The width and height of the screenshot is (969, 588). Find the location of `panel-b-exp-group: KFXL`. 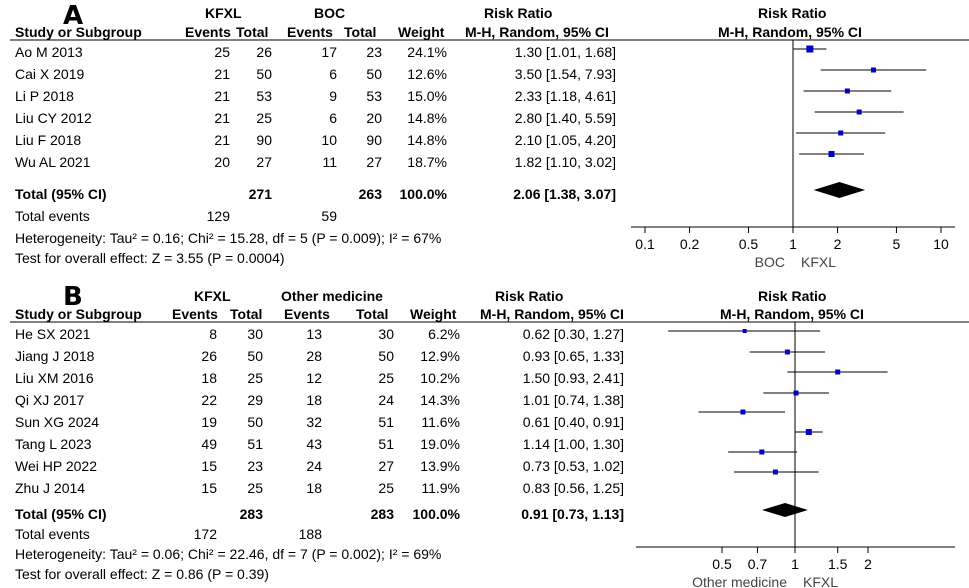

panel-b-exp-group: KFXL is located at coordinates (212, 296).